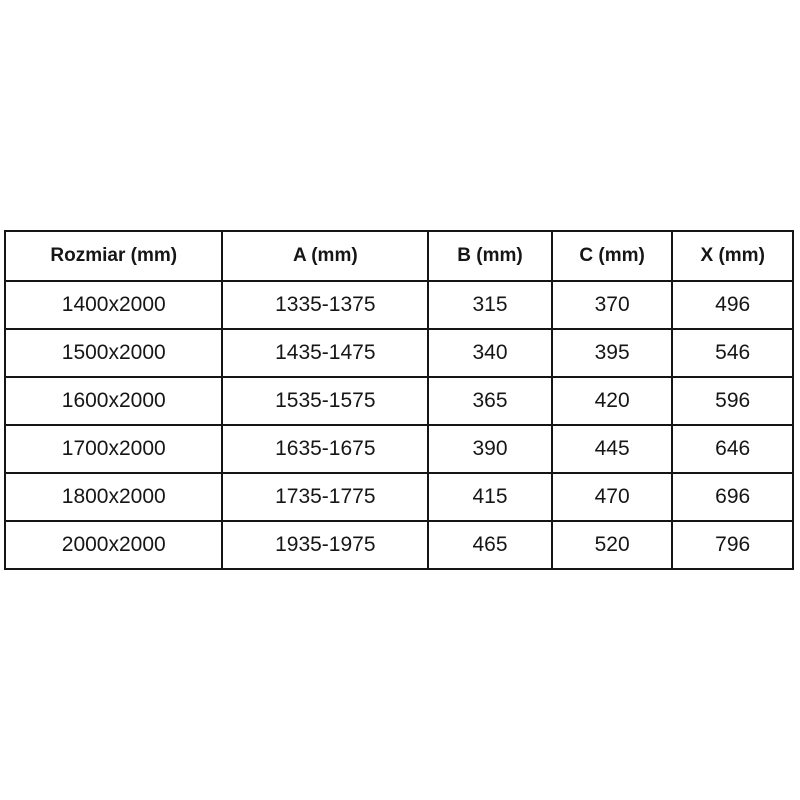 The width and height of the screenshot is (800, 800). What do you see at coordinates (113, 305) in the screenshot?
I see `table-cell-rozmiar: 1400x2000` at bounding box center [113, 305].